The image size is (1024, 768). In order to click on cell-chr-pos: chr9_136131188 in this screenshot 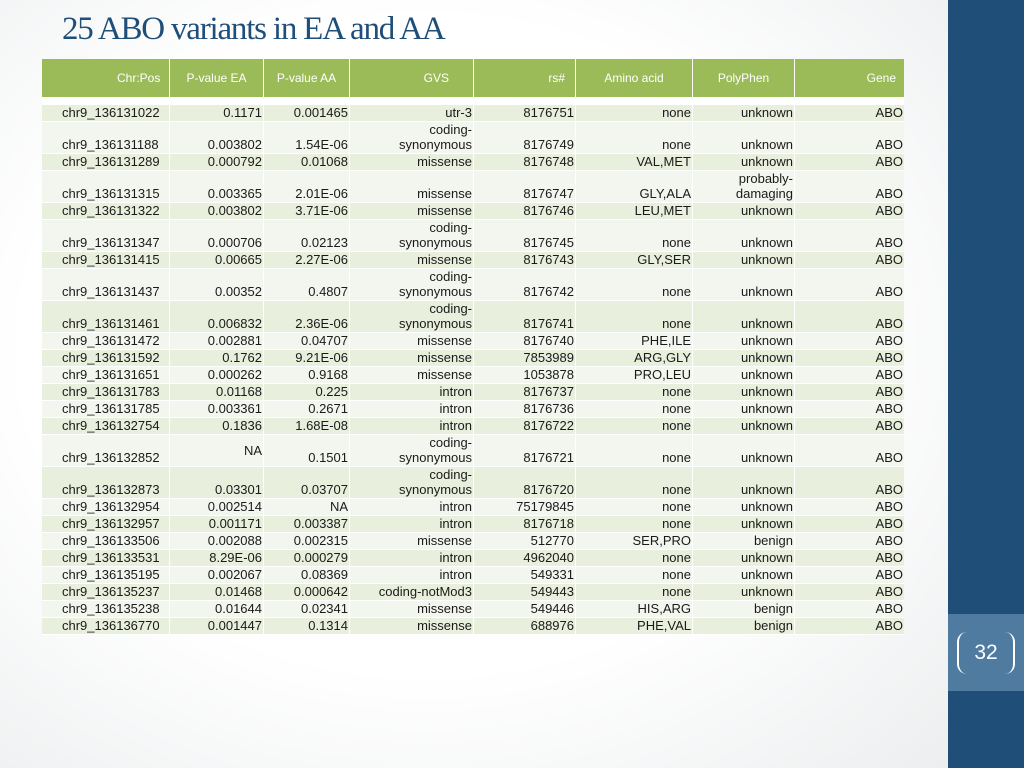, I will do `click(106, 138)`.